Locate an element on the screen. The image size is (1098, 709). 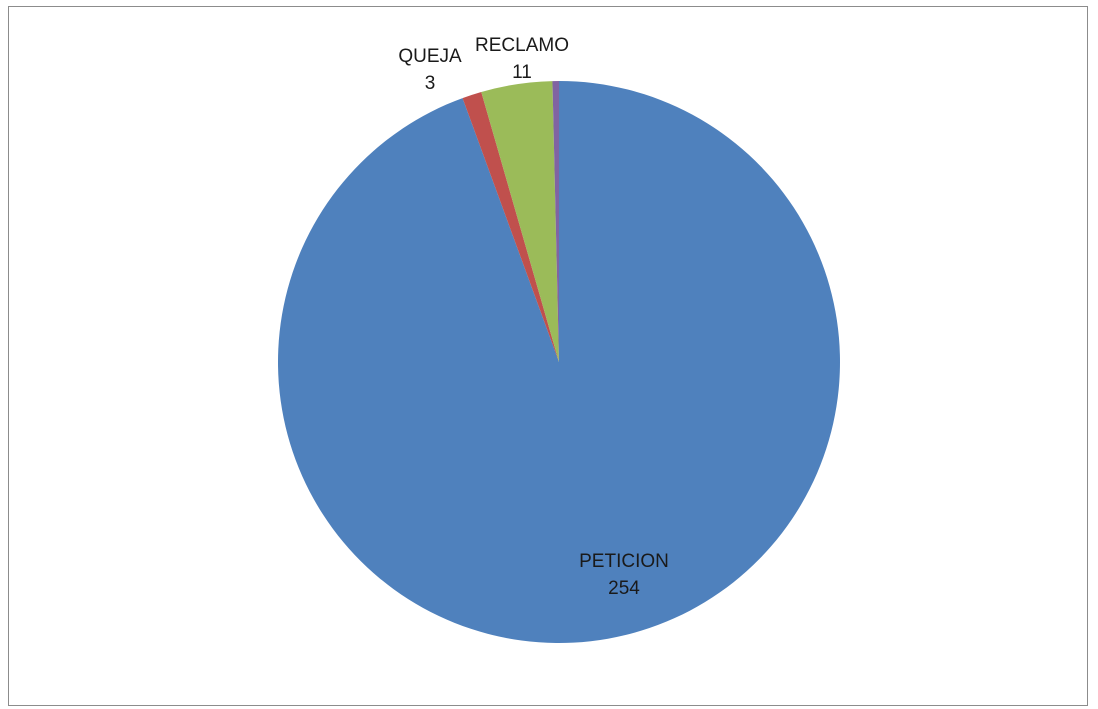
data-label-reclamo-value: 11 is located at coordinates (522, 72).